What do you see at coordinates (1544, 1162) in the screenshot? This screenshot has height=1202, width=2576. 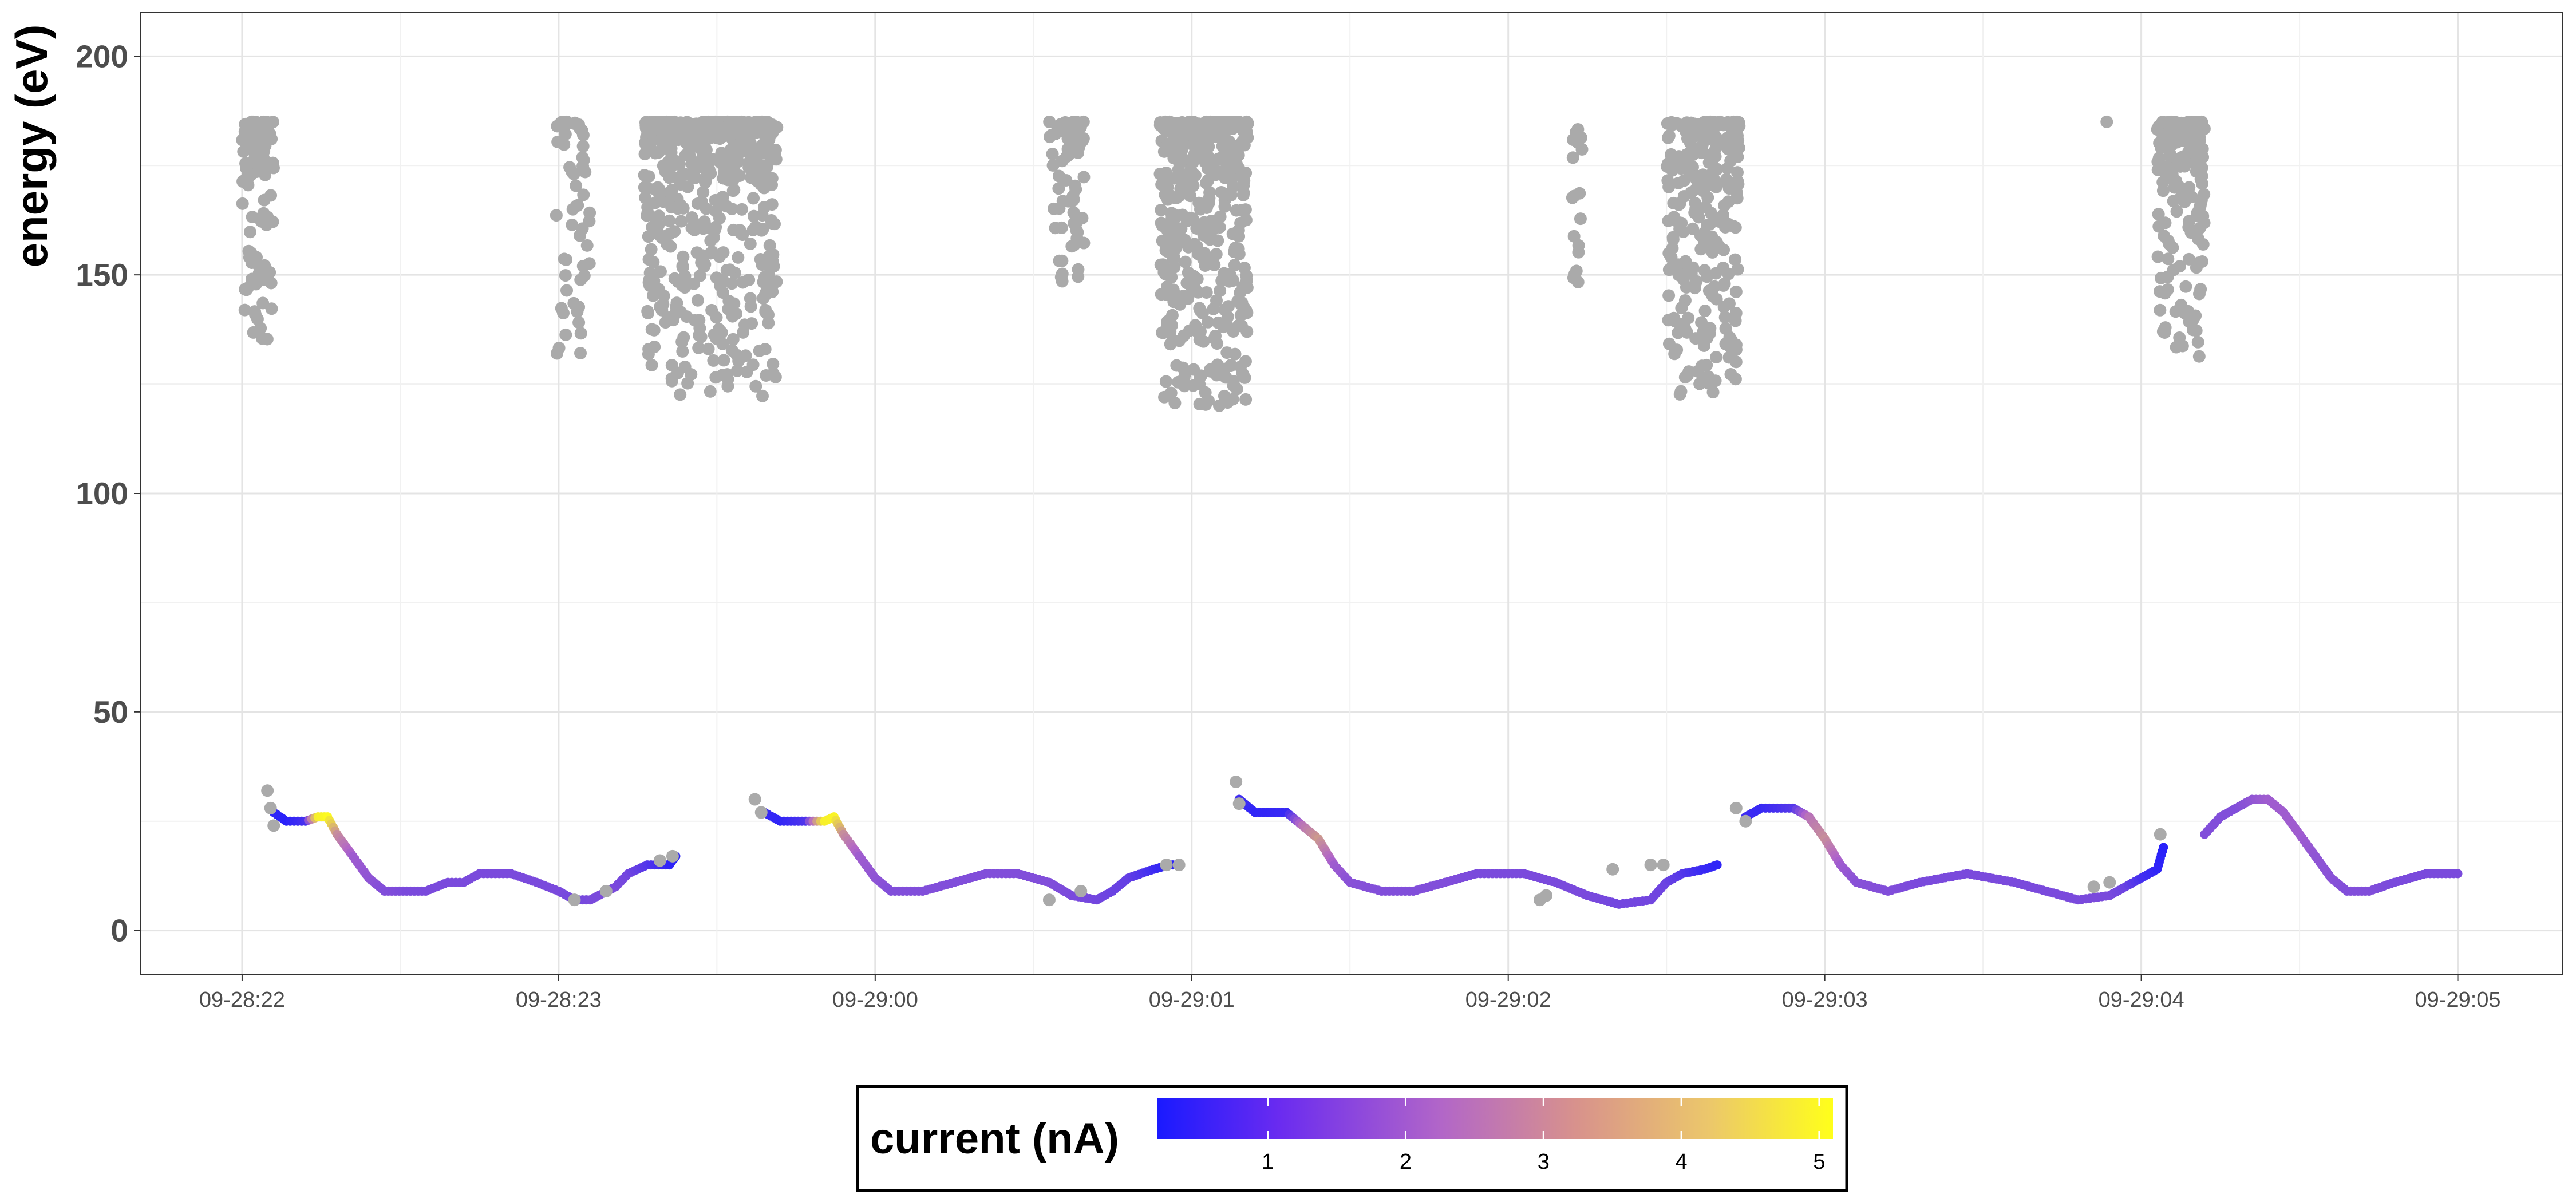 I see `colorbar-tick-label: 3` at bounding box center [1544, 1162].